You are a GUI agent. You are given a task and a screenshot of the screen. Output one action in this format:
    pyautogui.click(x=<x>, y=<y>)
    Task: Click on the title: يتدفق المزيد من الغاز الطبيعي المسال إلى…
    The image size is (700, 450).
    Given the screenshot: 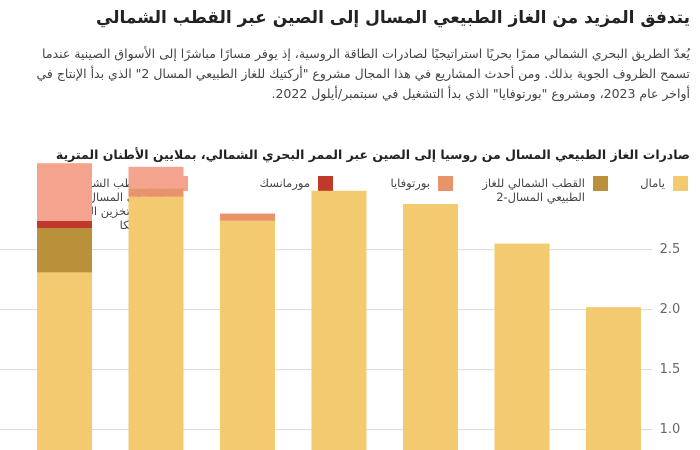 What is the action you would take?
    pyautogui.click(x=392, y=18)
    